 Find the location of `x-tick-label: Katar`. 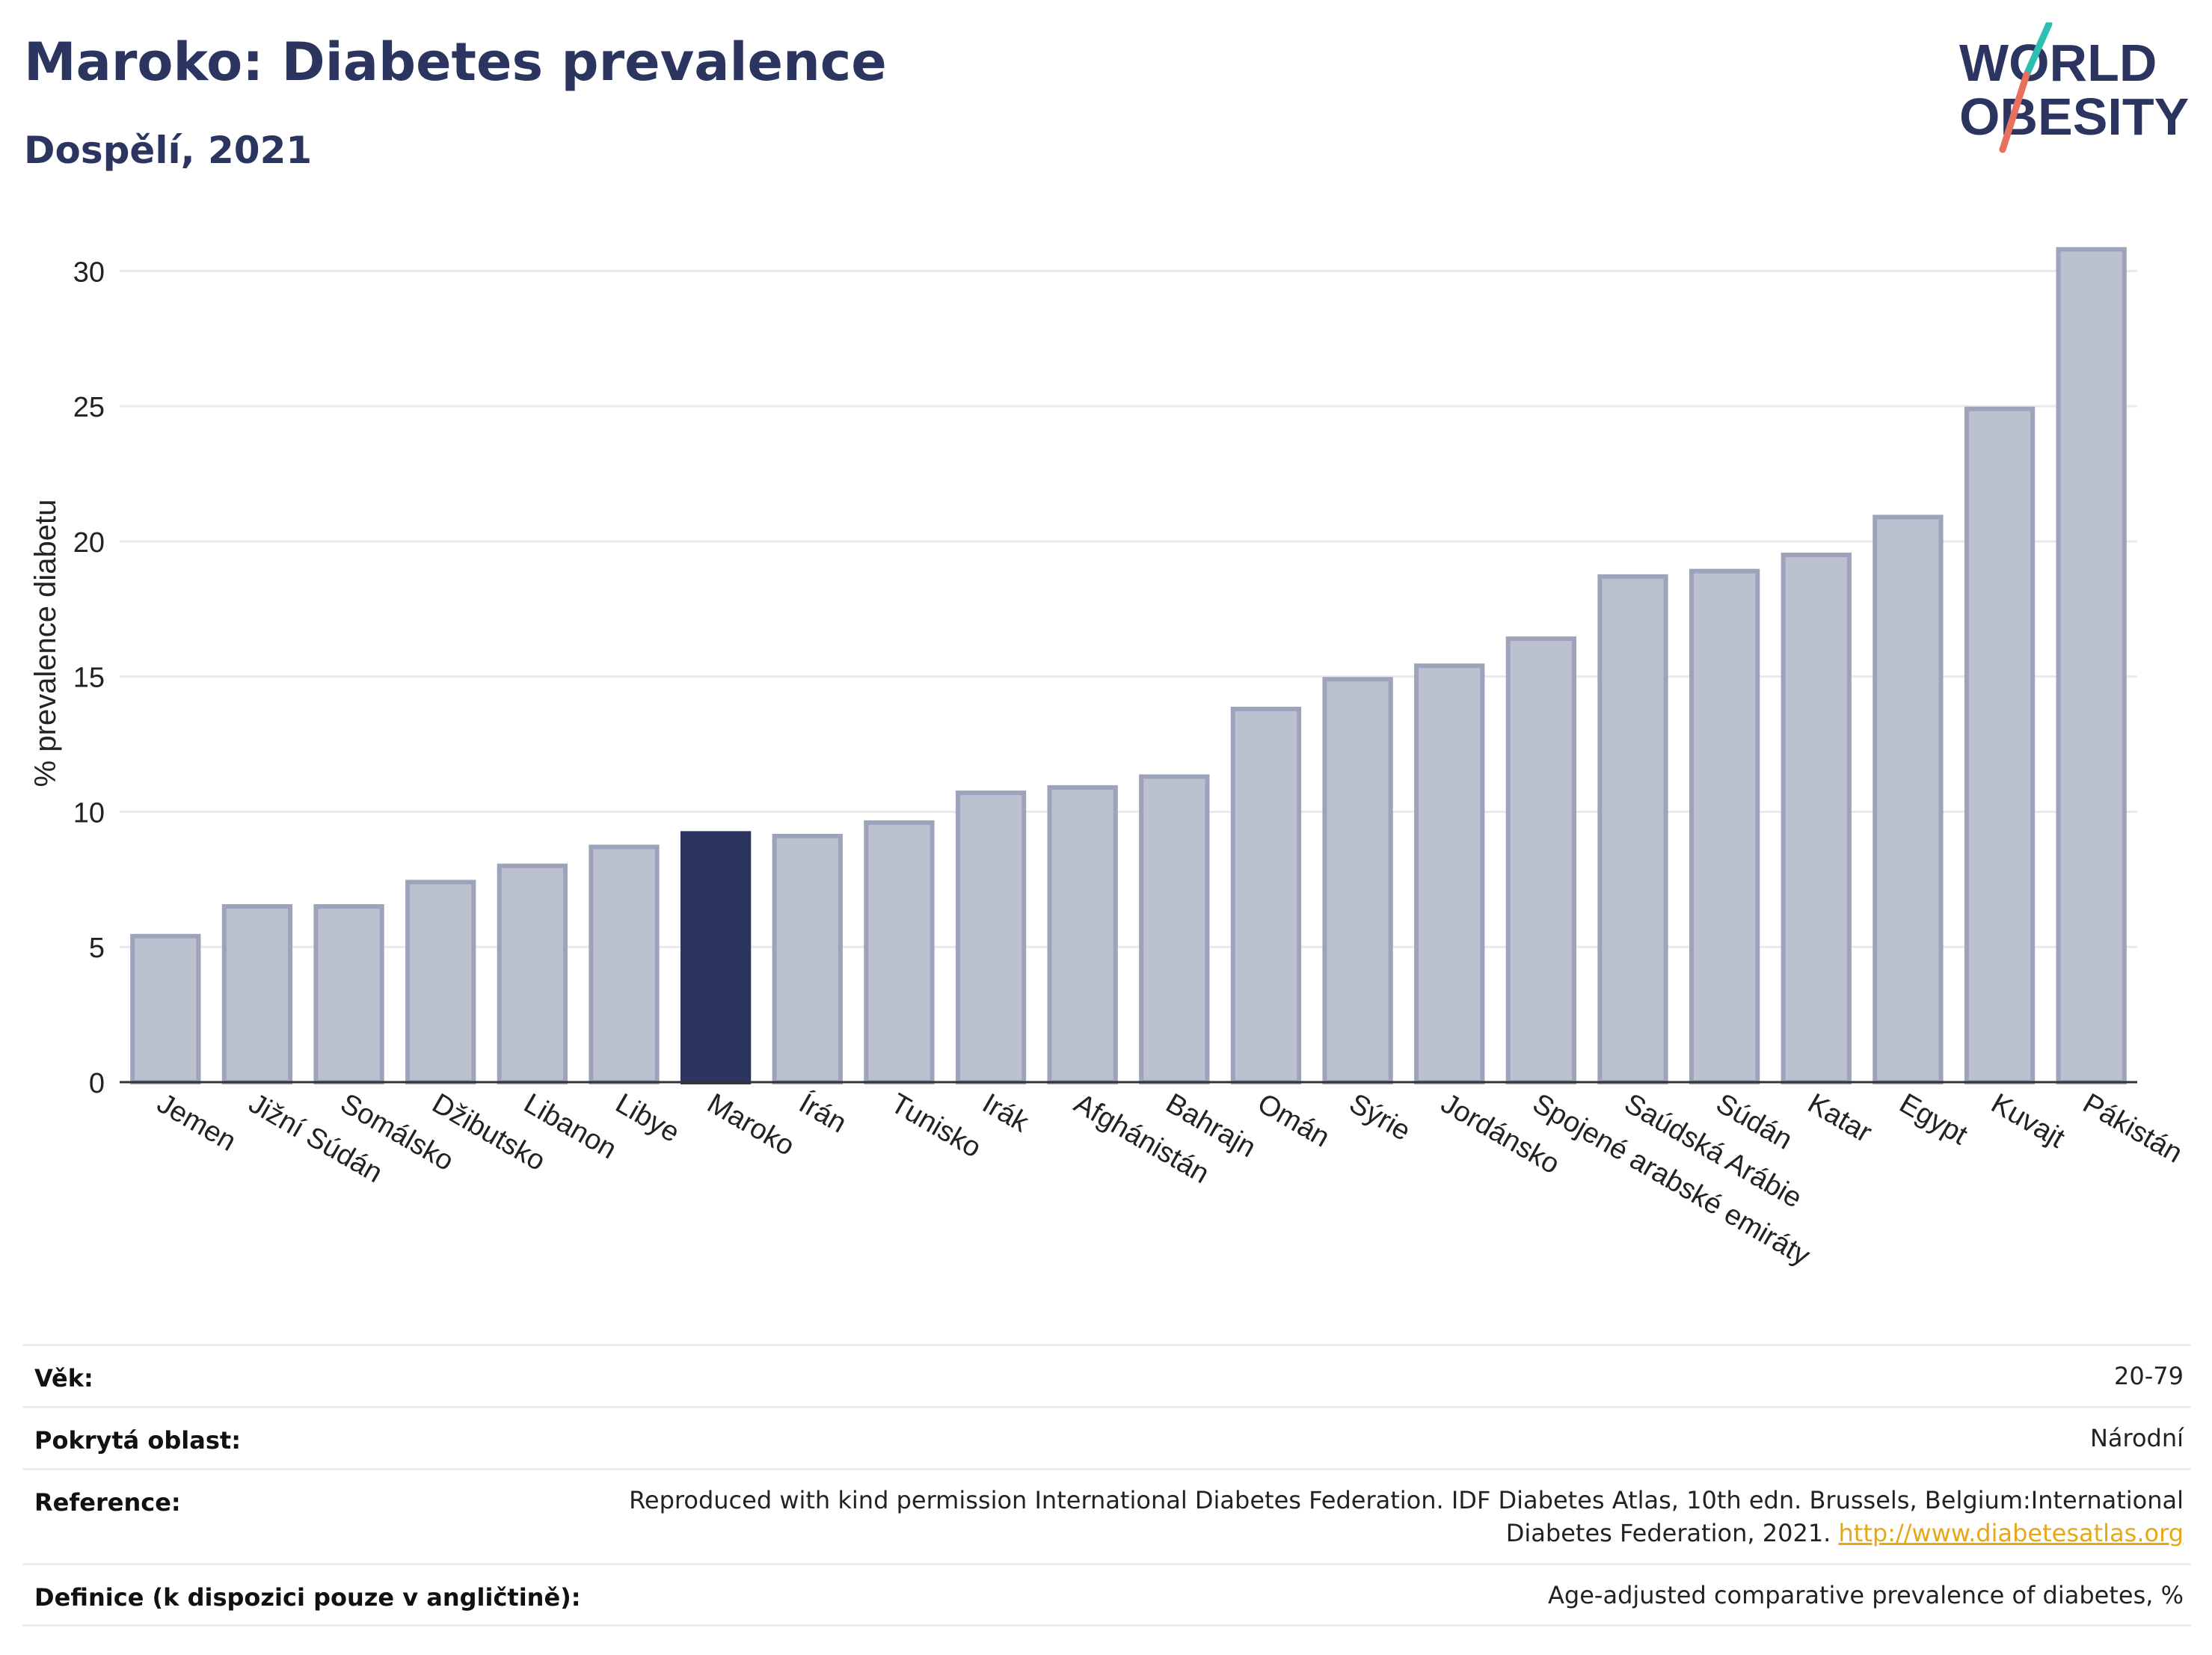

x-tick-label: Katar is located at coordinates (1839, 1118).